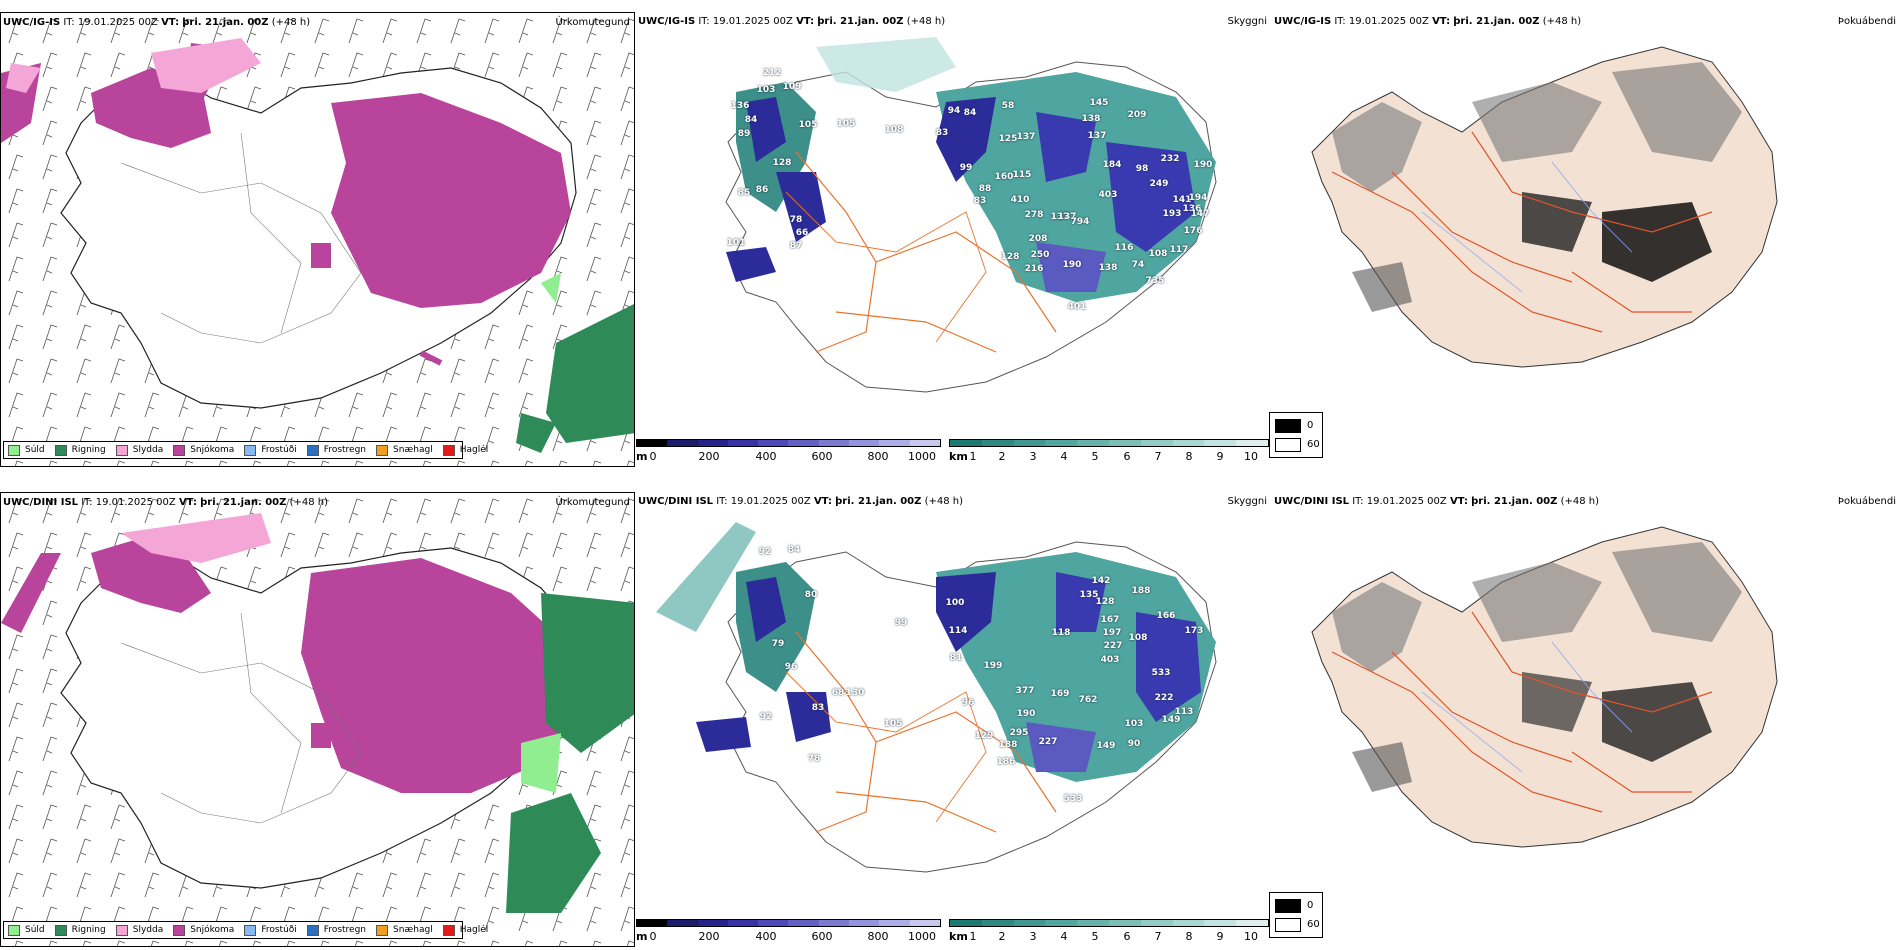  Describe the element at coordinates (792, 87) in the screenshot. I see `peak-label: 109` at that location.